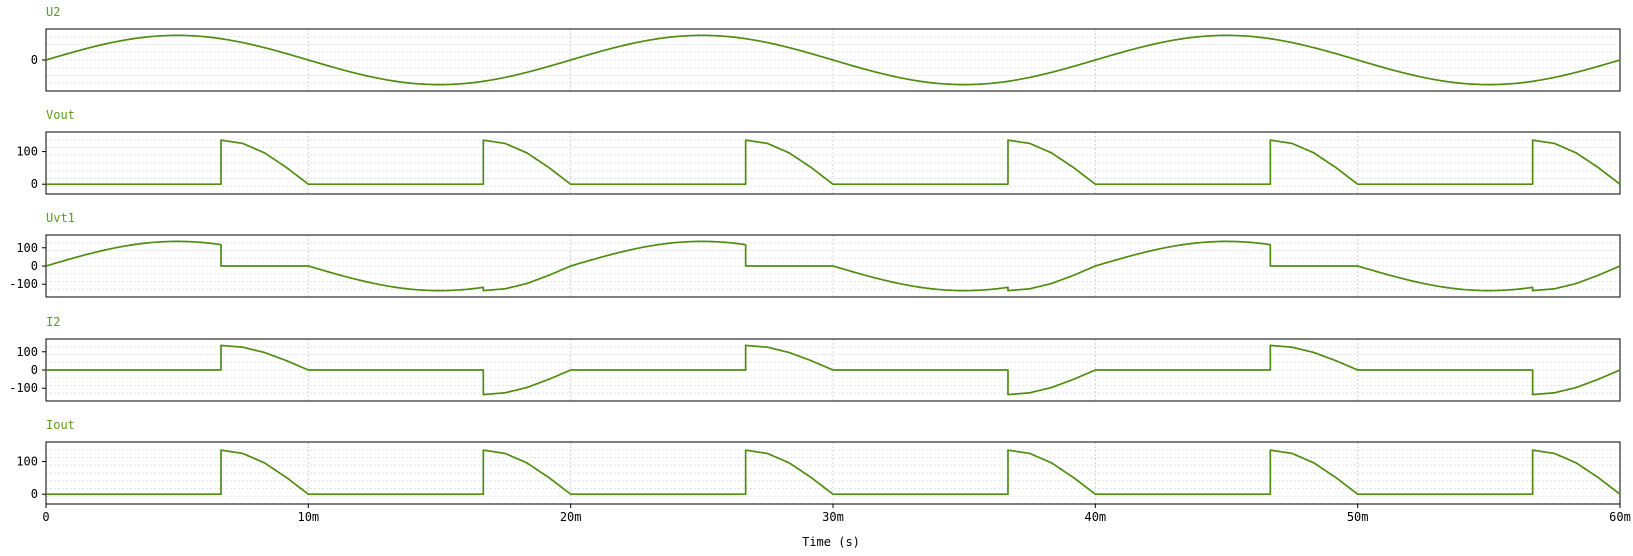  I want to click on x-tick-label: 40m, so click(1095, 517).